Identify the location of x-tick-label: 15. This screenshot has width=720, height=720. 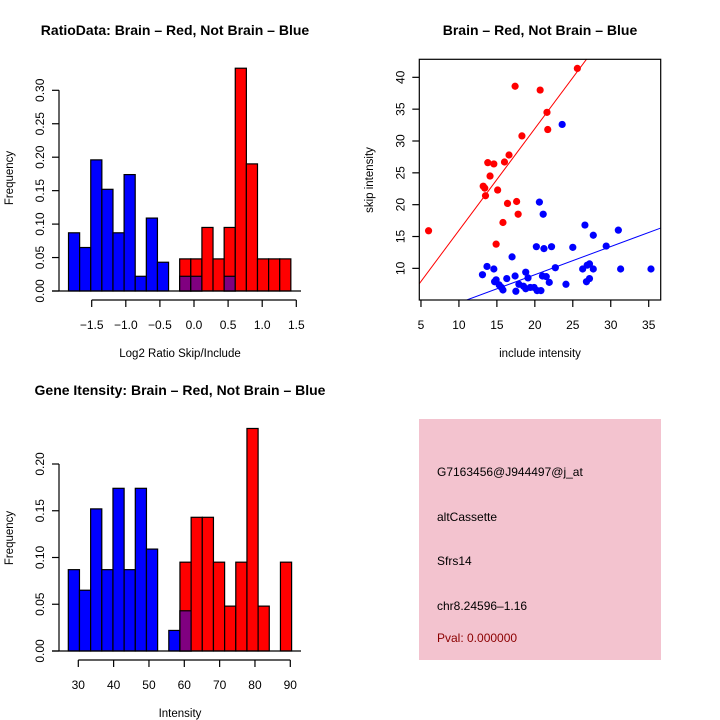
(497, 325).